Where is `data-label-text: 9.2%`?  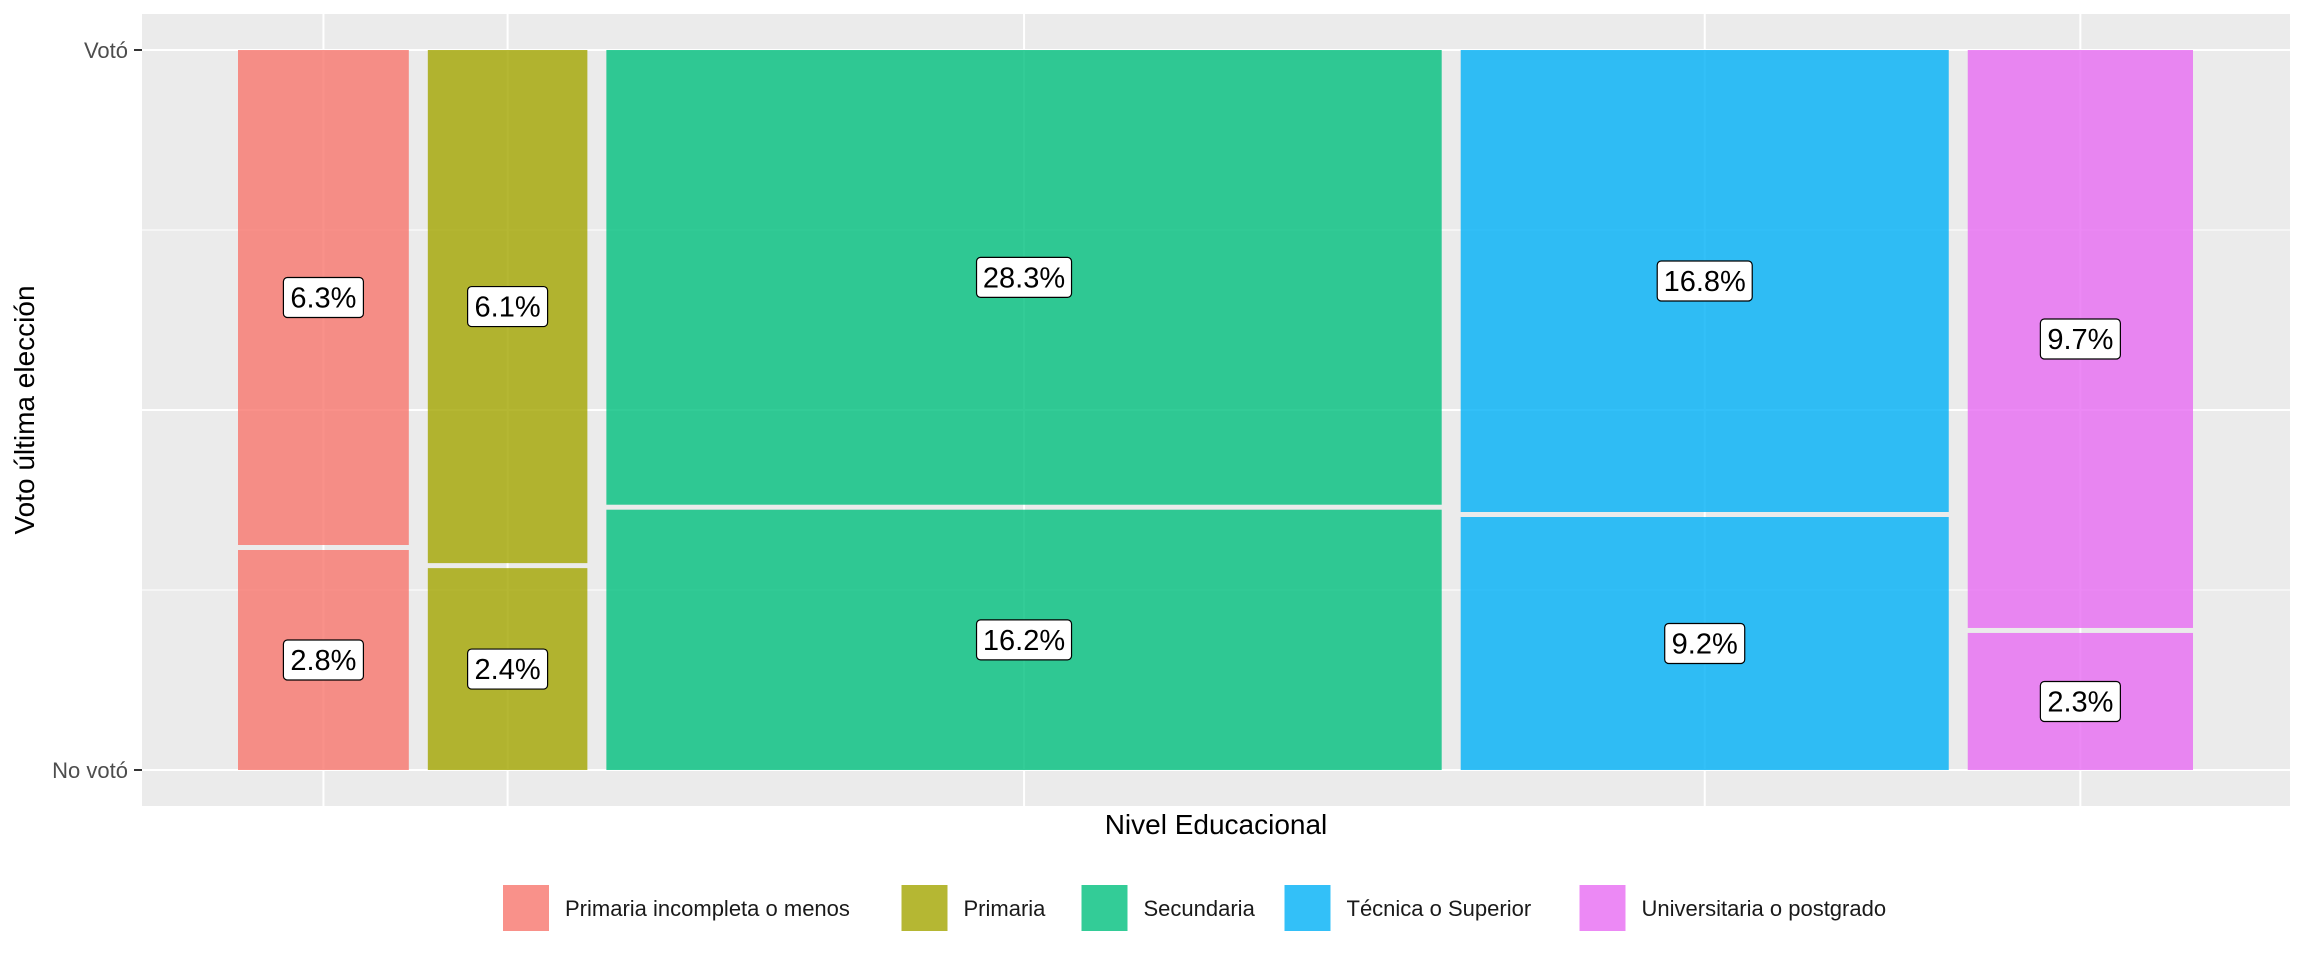 data-label-text: 9.2% is located at coordinates (1705, 645).